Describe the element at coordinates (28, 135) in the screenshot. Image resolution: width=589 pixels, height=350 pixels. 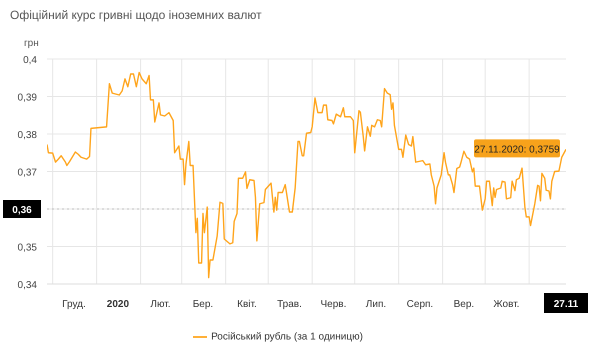
I see `y-tick-label: 0,38` at that location.